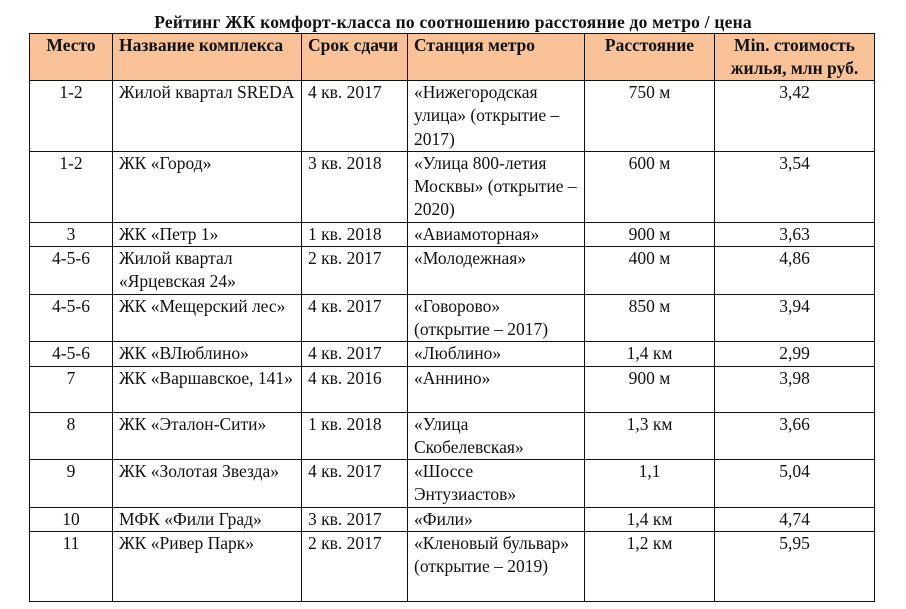  What do you see at coordinates (207, 519) in the screenshot?
I see `cell-name: МФК «Фили Град»` at bounding box center [207, 519].